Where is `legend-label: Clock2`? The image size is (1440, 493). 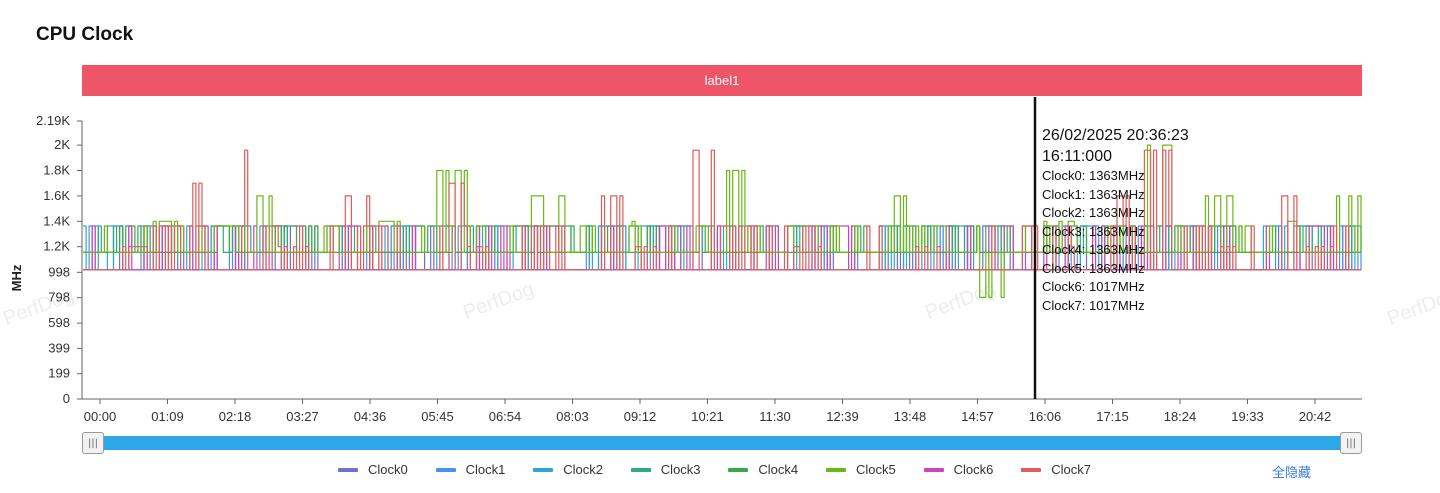
legend-label: Clock2 is located at coordinates (583, 469).